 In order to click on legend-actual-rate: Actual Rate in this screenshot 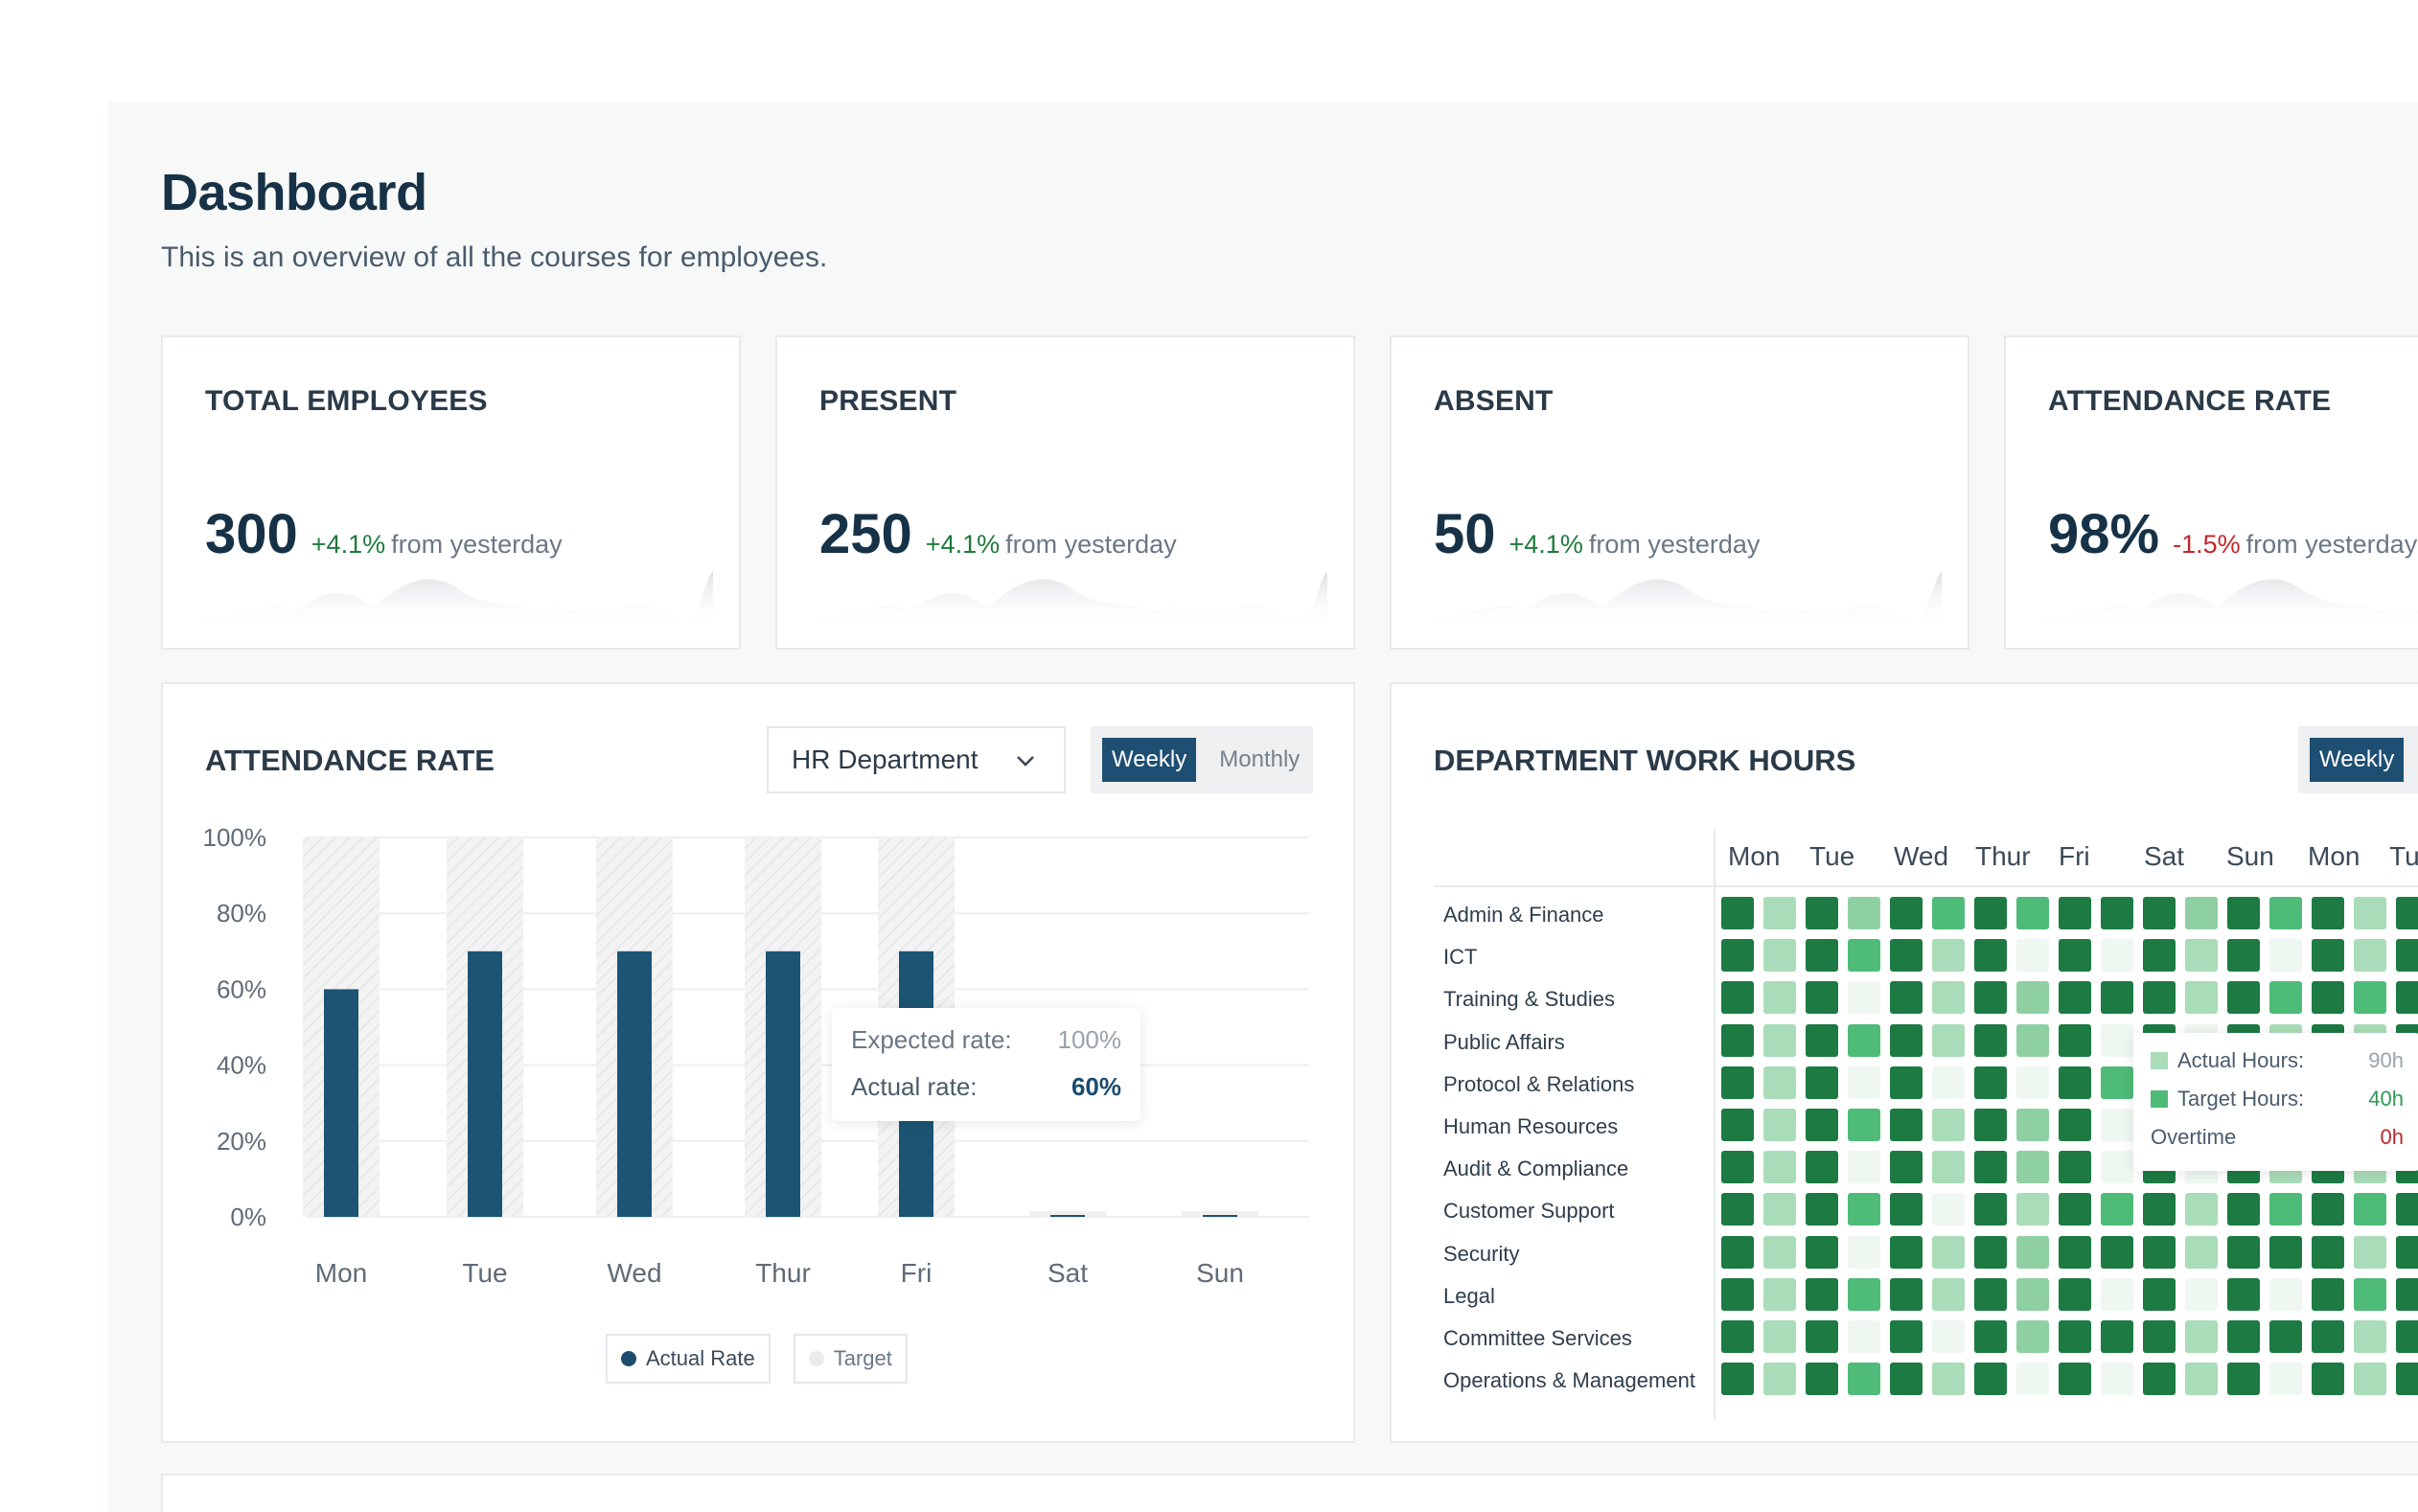, I will do `click(688, 1359)`.